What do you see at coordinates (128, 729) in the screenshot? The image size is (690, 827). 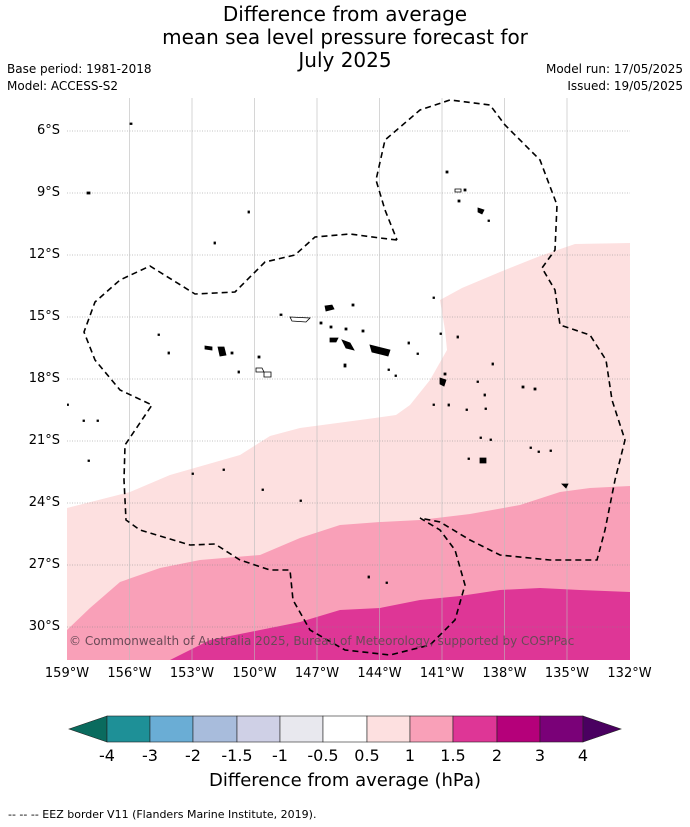 I see `colorbar-segment--4--3` at bounding box center [128, 729].